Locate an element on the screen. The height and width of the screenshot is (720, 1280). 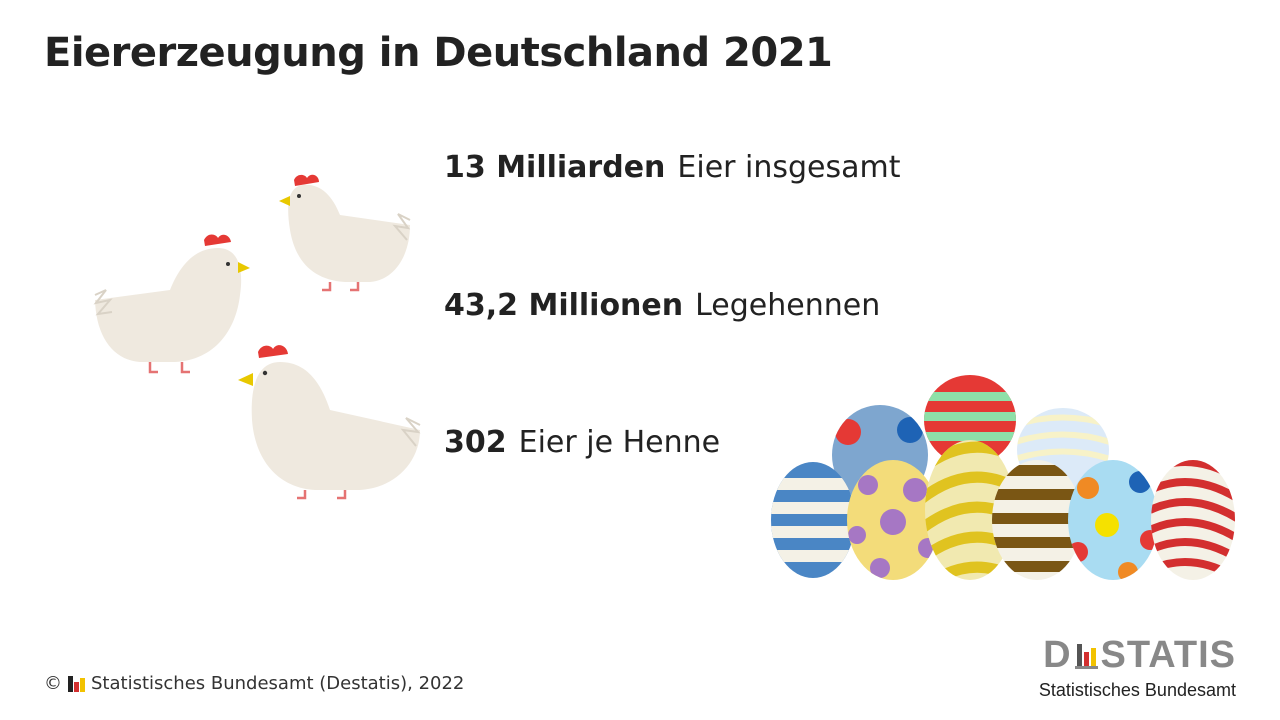
logo-bars-icon is located at coordinates (1086, 654).